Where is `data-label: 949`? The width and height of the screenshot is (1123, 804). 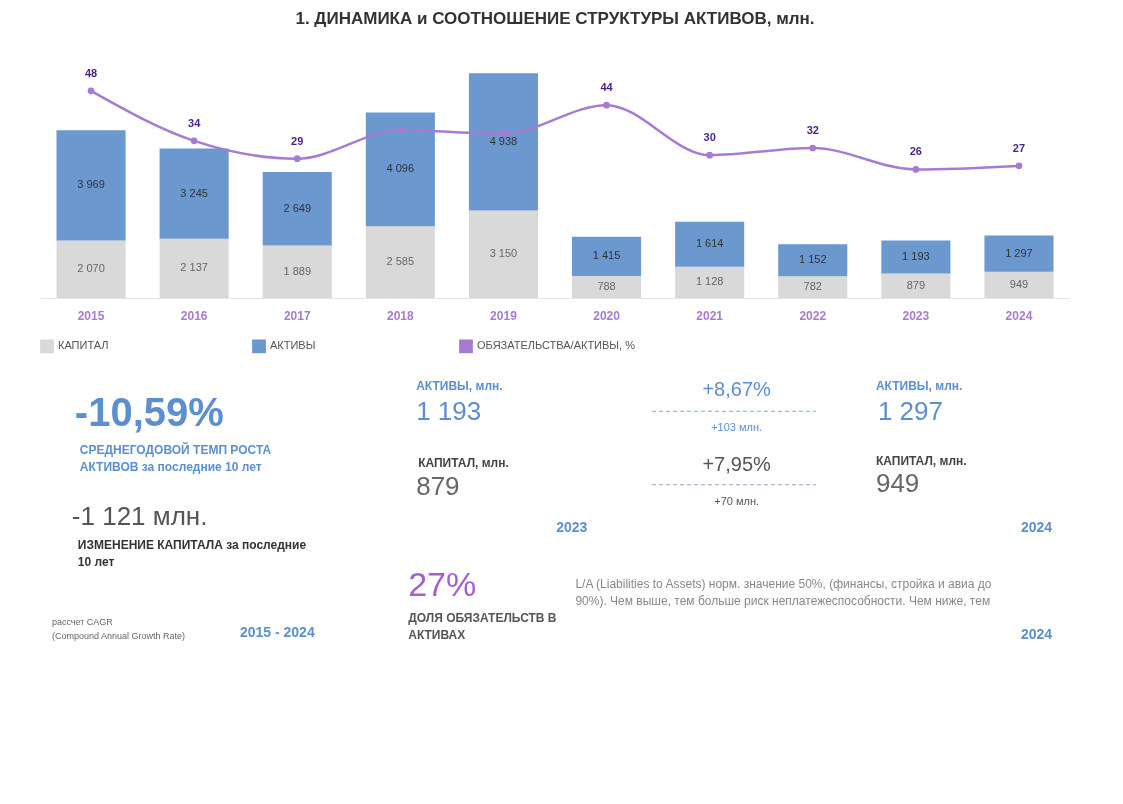
data-label: 949 is located at coordinates (1019, 283).